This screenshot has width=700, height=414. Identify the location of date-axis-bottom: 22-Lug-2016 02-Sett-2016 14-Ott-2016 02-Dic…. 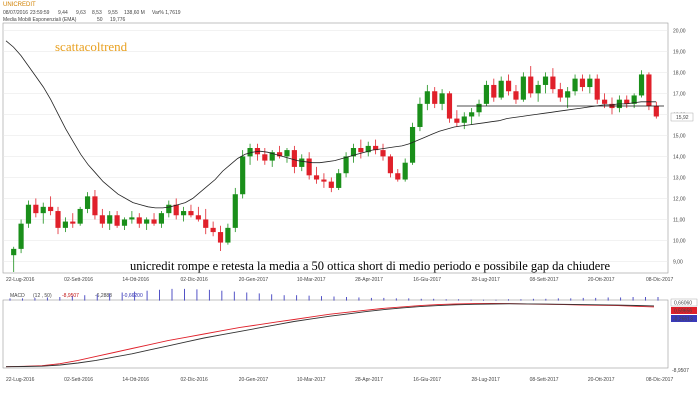
(339, 380).